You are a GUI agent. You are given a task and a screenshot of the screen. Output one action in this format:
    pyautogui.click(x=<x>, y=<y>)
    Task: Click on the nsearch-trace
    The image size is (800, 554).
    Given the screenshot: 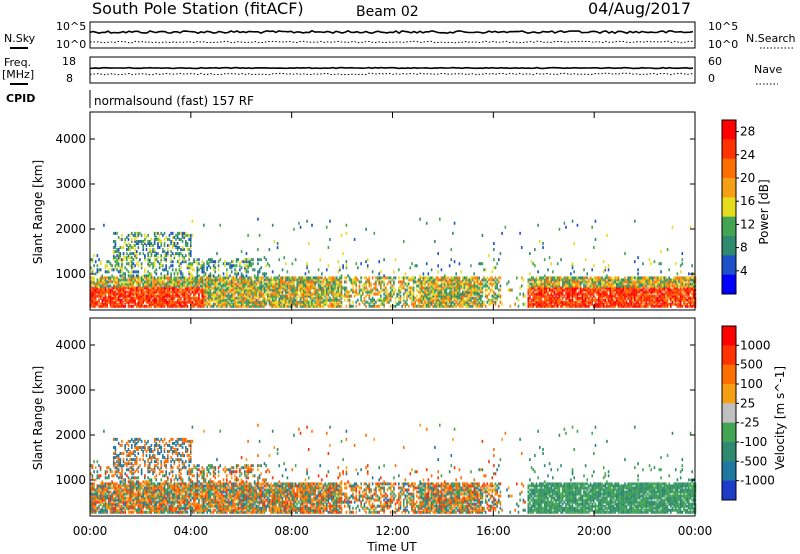 What is the action you would take?
    pyautogui.click(x=392, y=42)
    